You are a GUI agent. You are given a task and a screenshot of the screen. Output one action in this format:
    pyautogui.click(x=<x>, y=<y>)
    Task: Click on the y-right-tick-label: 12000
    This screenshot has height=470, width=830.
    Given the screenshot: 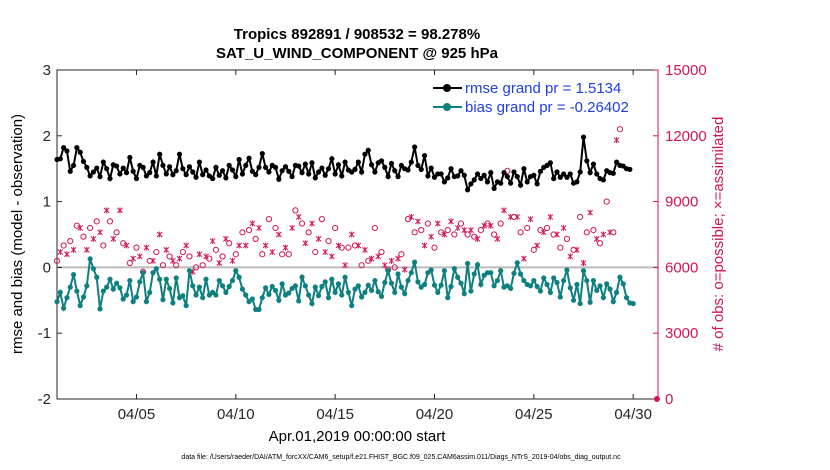 What is the action you would take?
    pyautogui.click(x=686, y=136)
    